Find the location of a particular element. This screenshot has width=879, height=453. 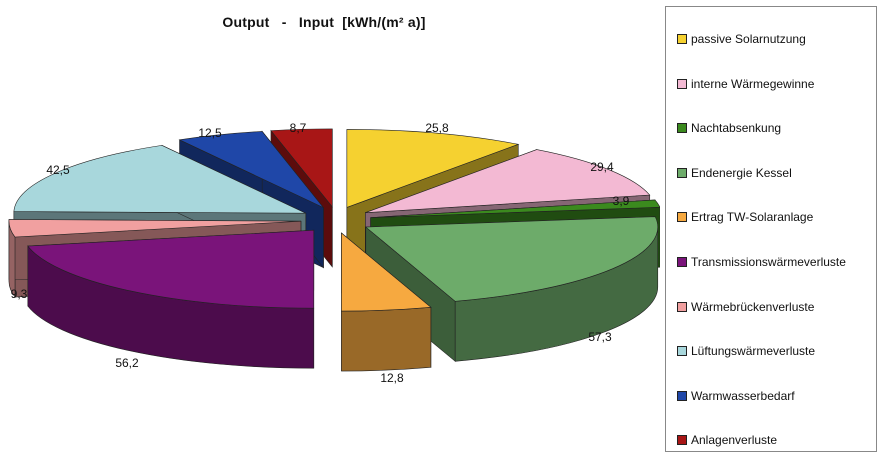

legend-item-waermebrueckenverluste: Wärmebrückenverluste is located at coordinates (745, 307).